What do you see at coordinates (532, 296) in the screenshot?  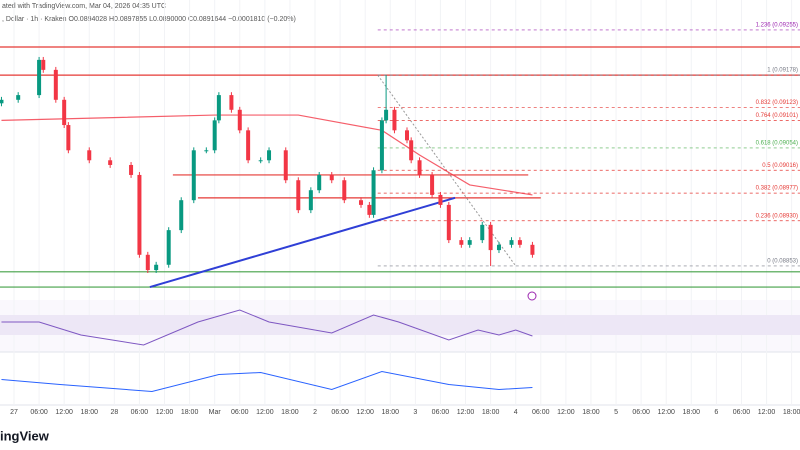 I see `event-icon` at bounding box center [532, 296].